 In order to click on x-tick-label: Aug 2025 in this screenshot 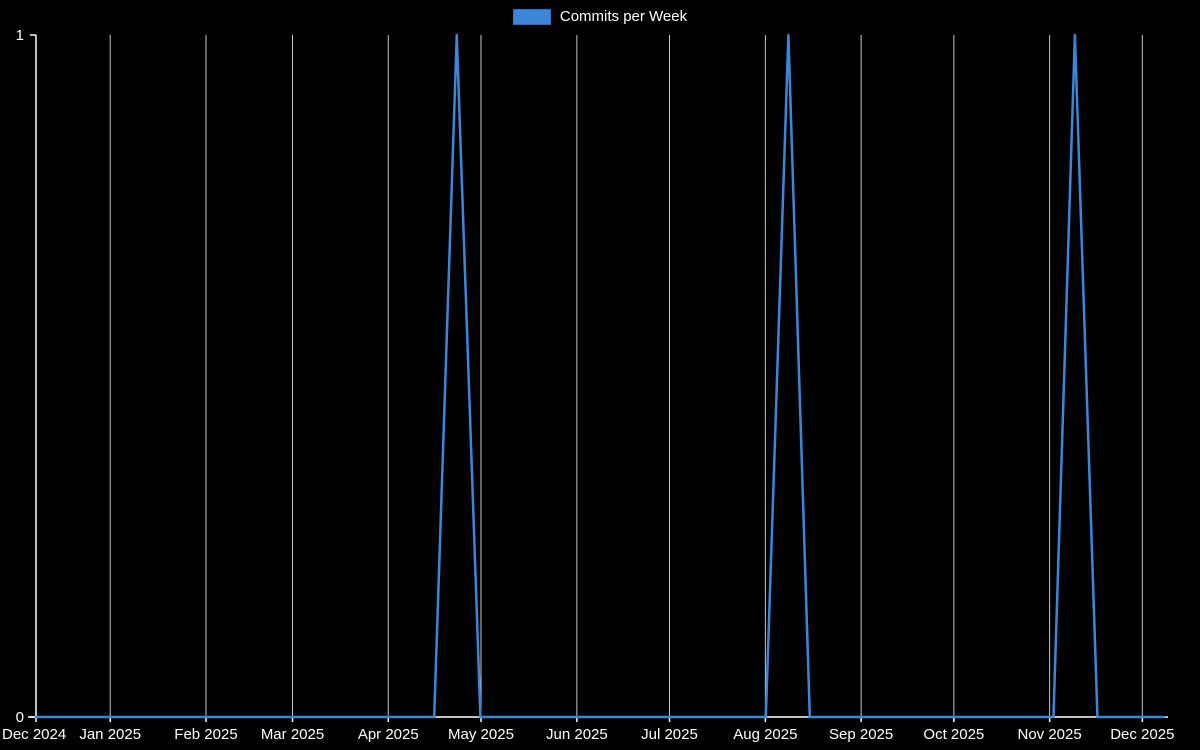, I will do `click(765, 734)`.